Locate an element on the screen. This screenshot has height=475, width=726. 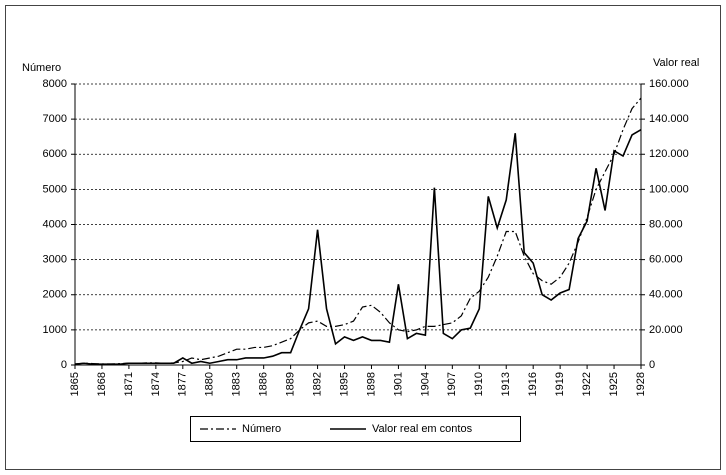
x-tick-label: 1889 is located at coordinates (291, 384).